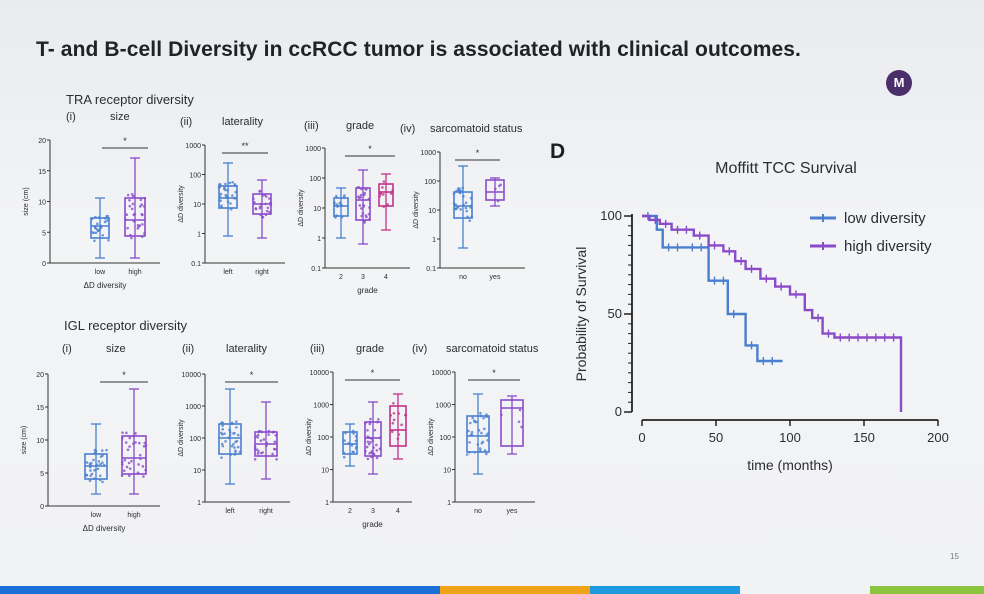  What do you see at coordinates (192, 375) in the screenshot?
I see `y-tick-label: 10000` at bounding box center [192, 375].